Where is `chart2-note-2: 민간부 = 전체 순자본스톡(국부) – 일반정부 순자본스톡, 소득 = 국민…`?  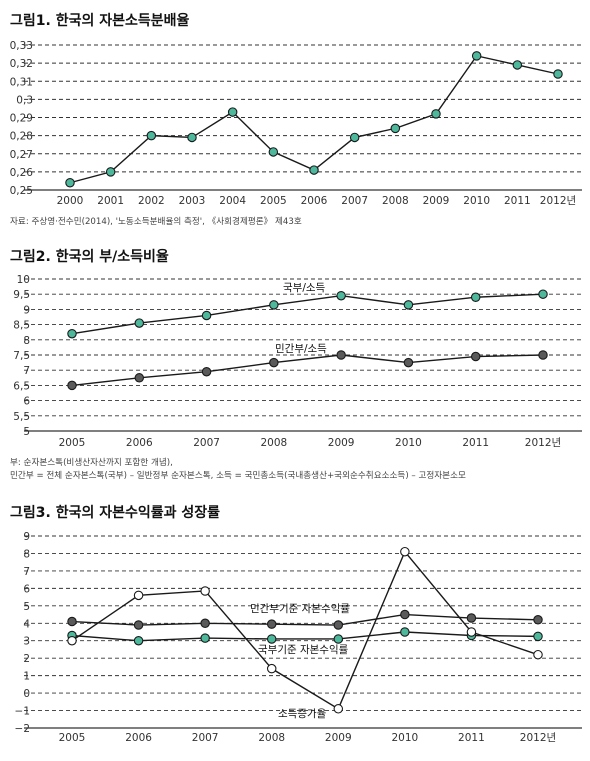
chart2-note-2: 민간부 = 전체 순자본스톡(국부) – 일반정부 순자본스톡, 소득 = 국민… is located at coordinates (238, 475).